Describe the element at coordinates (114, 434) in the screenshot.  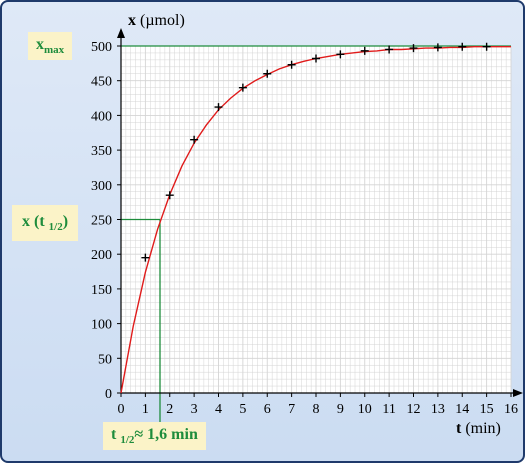
I see `t-half-main: t` at that location.